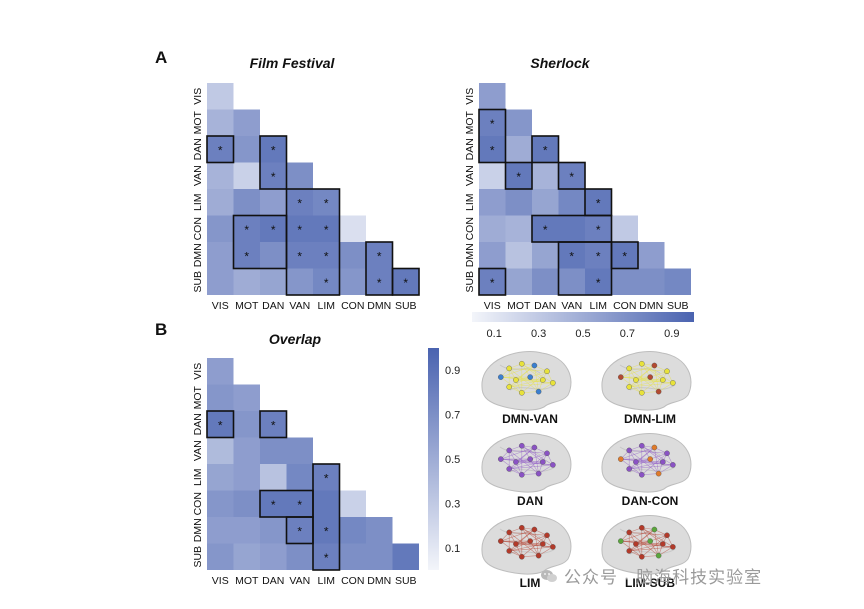 The height and width of the screenshot is (609, 864). Describe the element at coordinates (470, 202) in the screenshot. I see `row-label-lim: LIM` at that location.